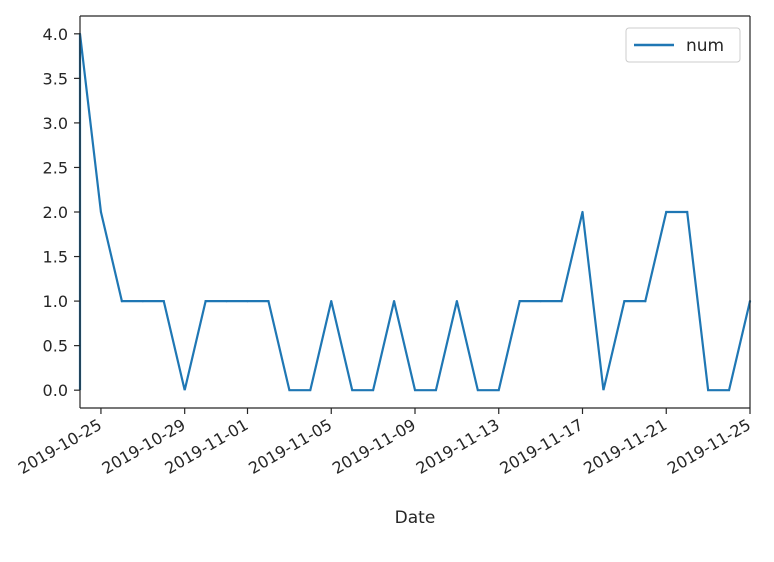 The height and width of the screenshot is (562, 774). I want to click on legend-label-num: num, so click(705, 46).